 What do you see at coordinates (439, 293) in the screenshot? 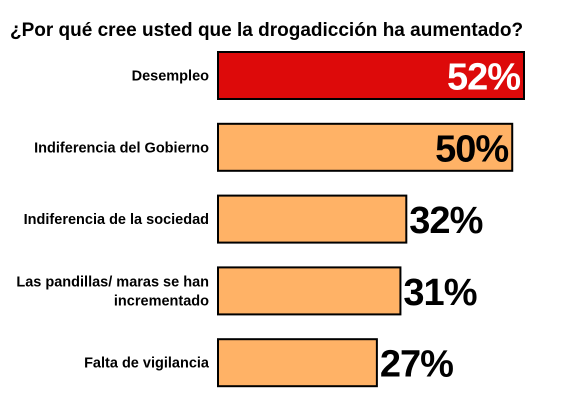
I see `value-label-4: 31%` at bounding box center [439, 293].